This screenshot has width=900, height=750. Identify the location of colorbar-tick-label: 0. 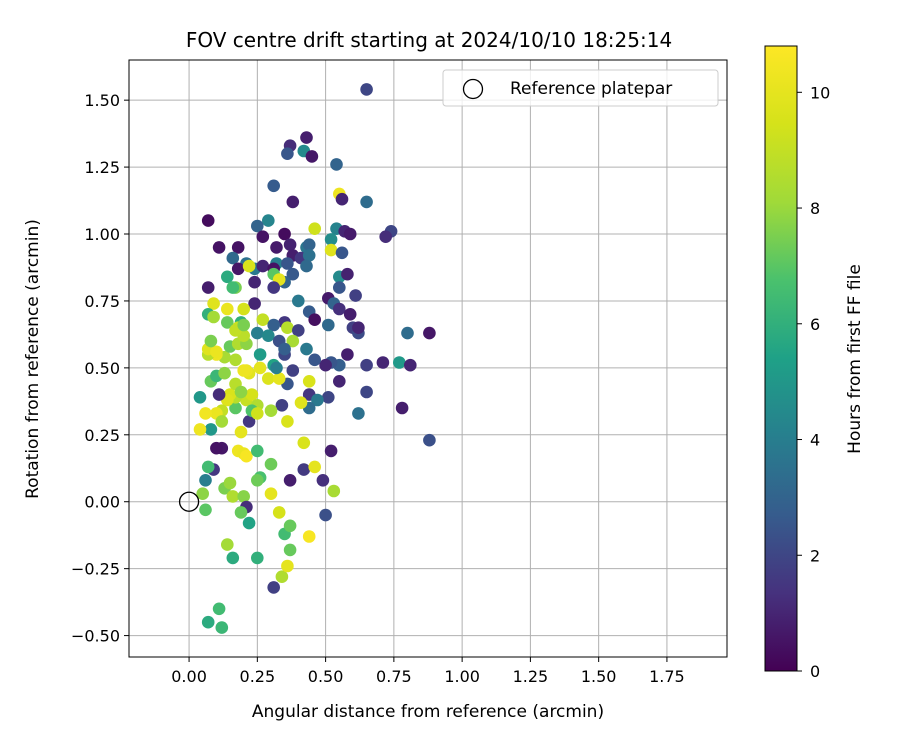
(815, 671).